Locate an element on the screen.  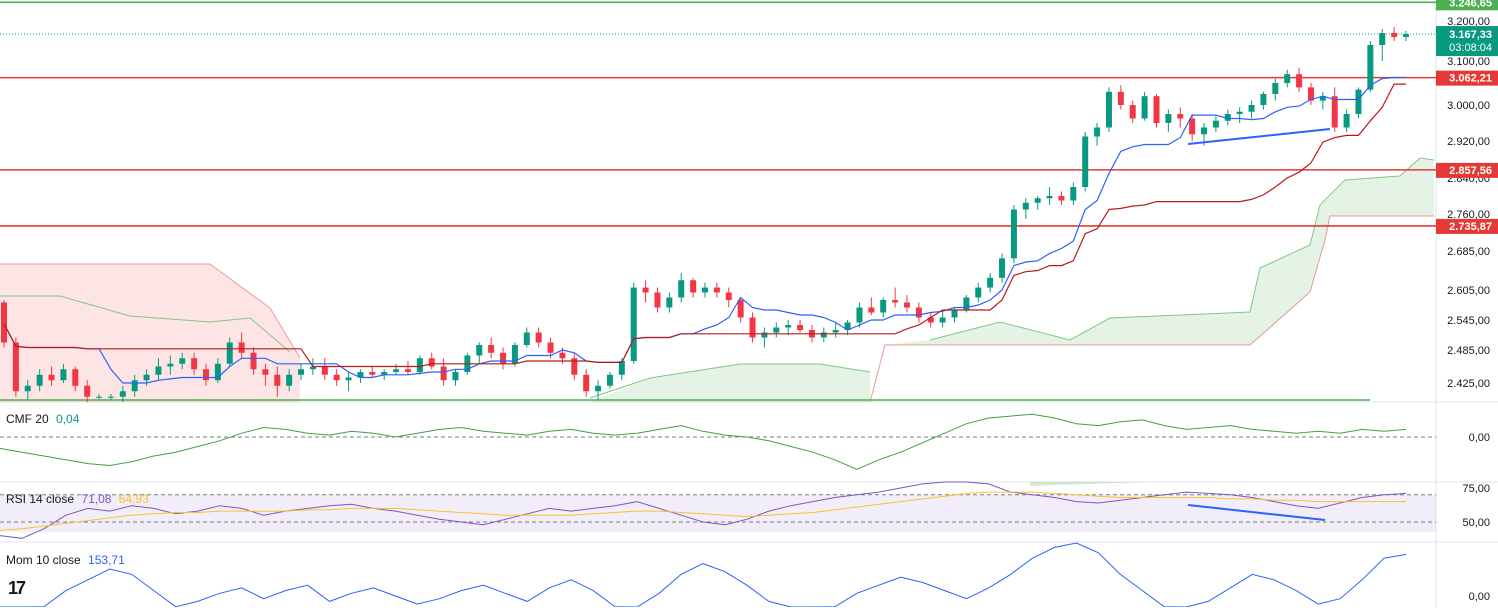
tradingview-logo: 17 is located at coordinates (17, 588).